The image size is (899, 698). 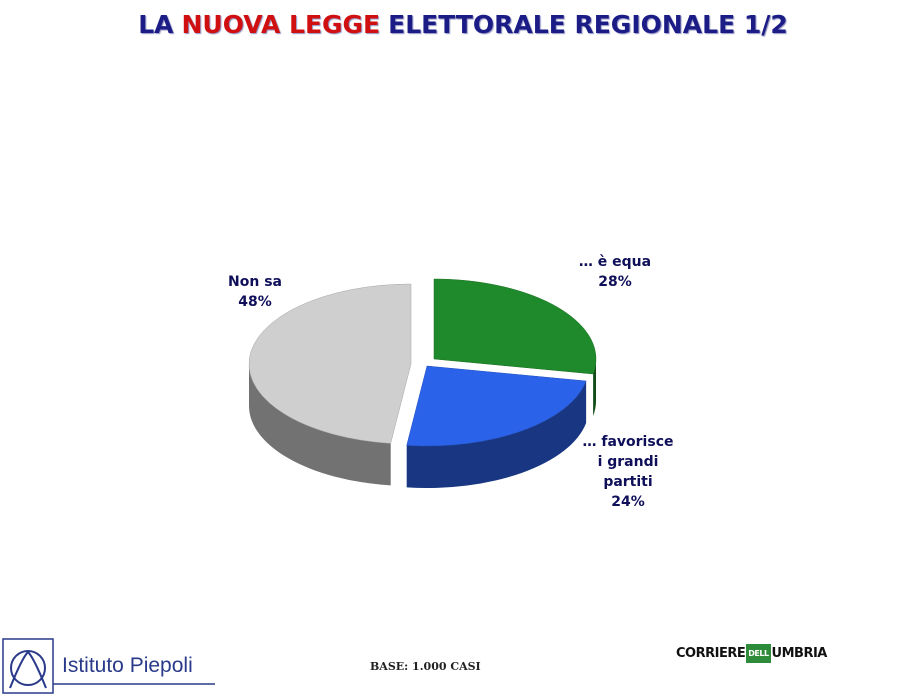 What do you see at coordinates (615, 272) in the screenshot?
I see `slice-label: … è equa 28%` at bounding box center [615, 272].